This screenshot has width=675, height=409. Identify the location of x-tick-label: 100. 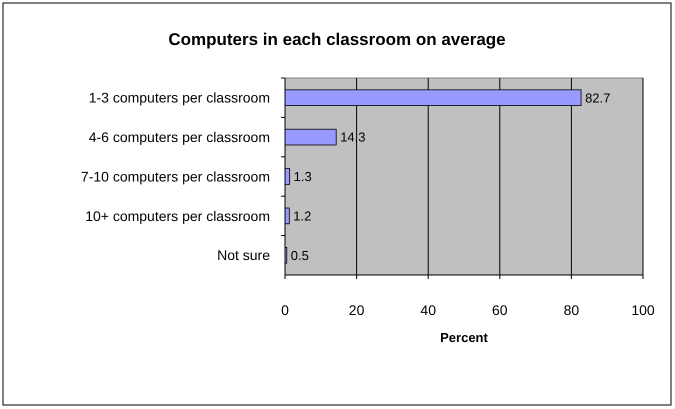
(643, 310).